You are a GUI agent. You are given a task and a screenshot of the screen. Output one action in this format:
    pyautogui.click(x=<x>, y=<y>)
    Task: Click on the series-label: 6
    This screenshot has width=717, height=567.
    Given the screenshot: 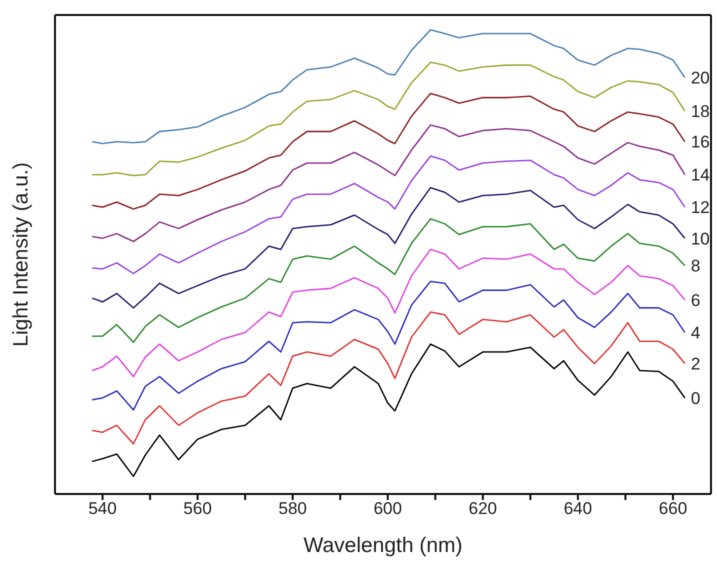 What is the action you would take?
    pyautogui.click(x=695, y=300)
    